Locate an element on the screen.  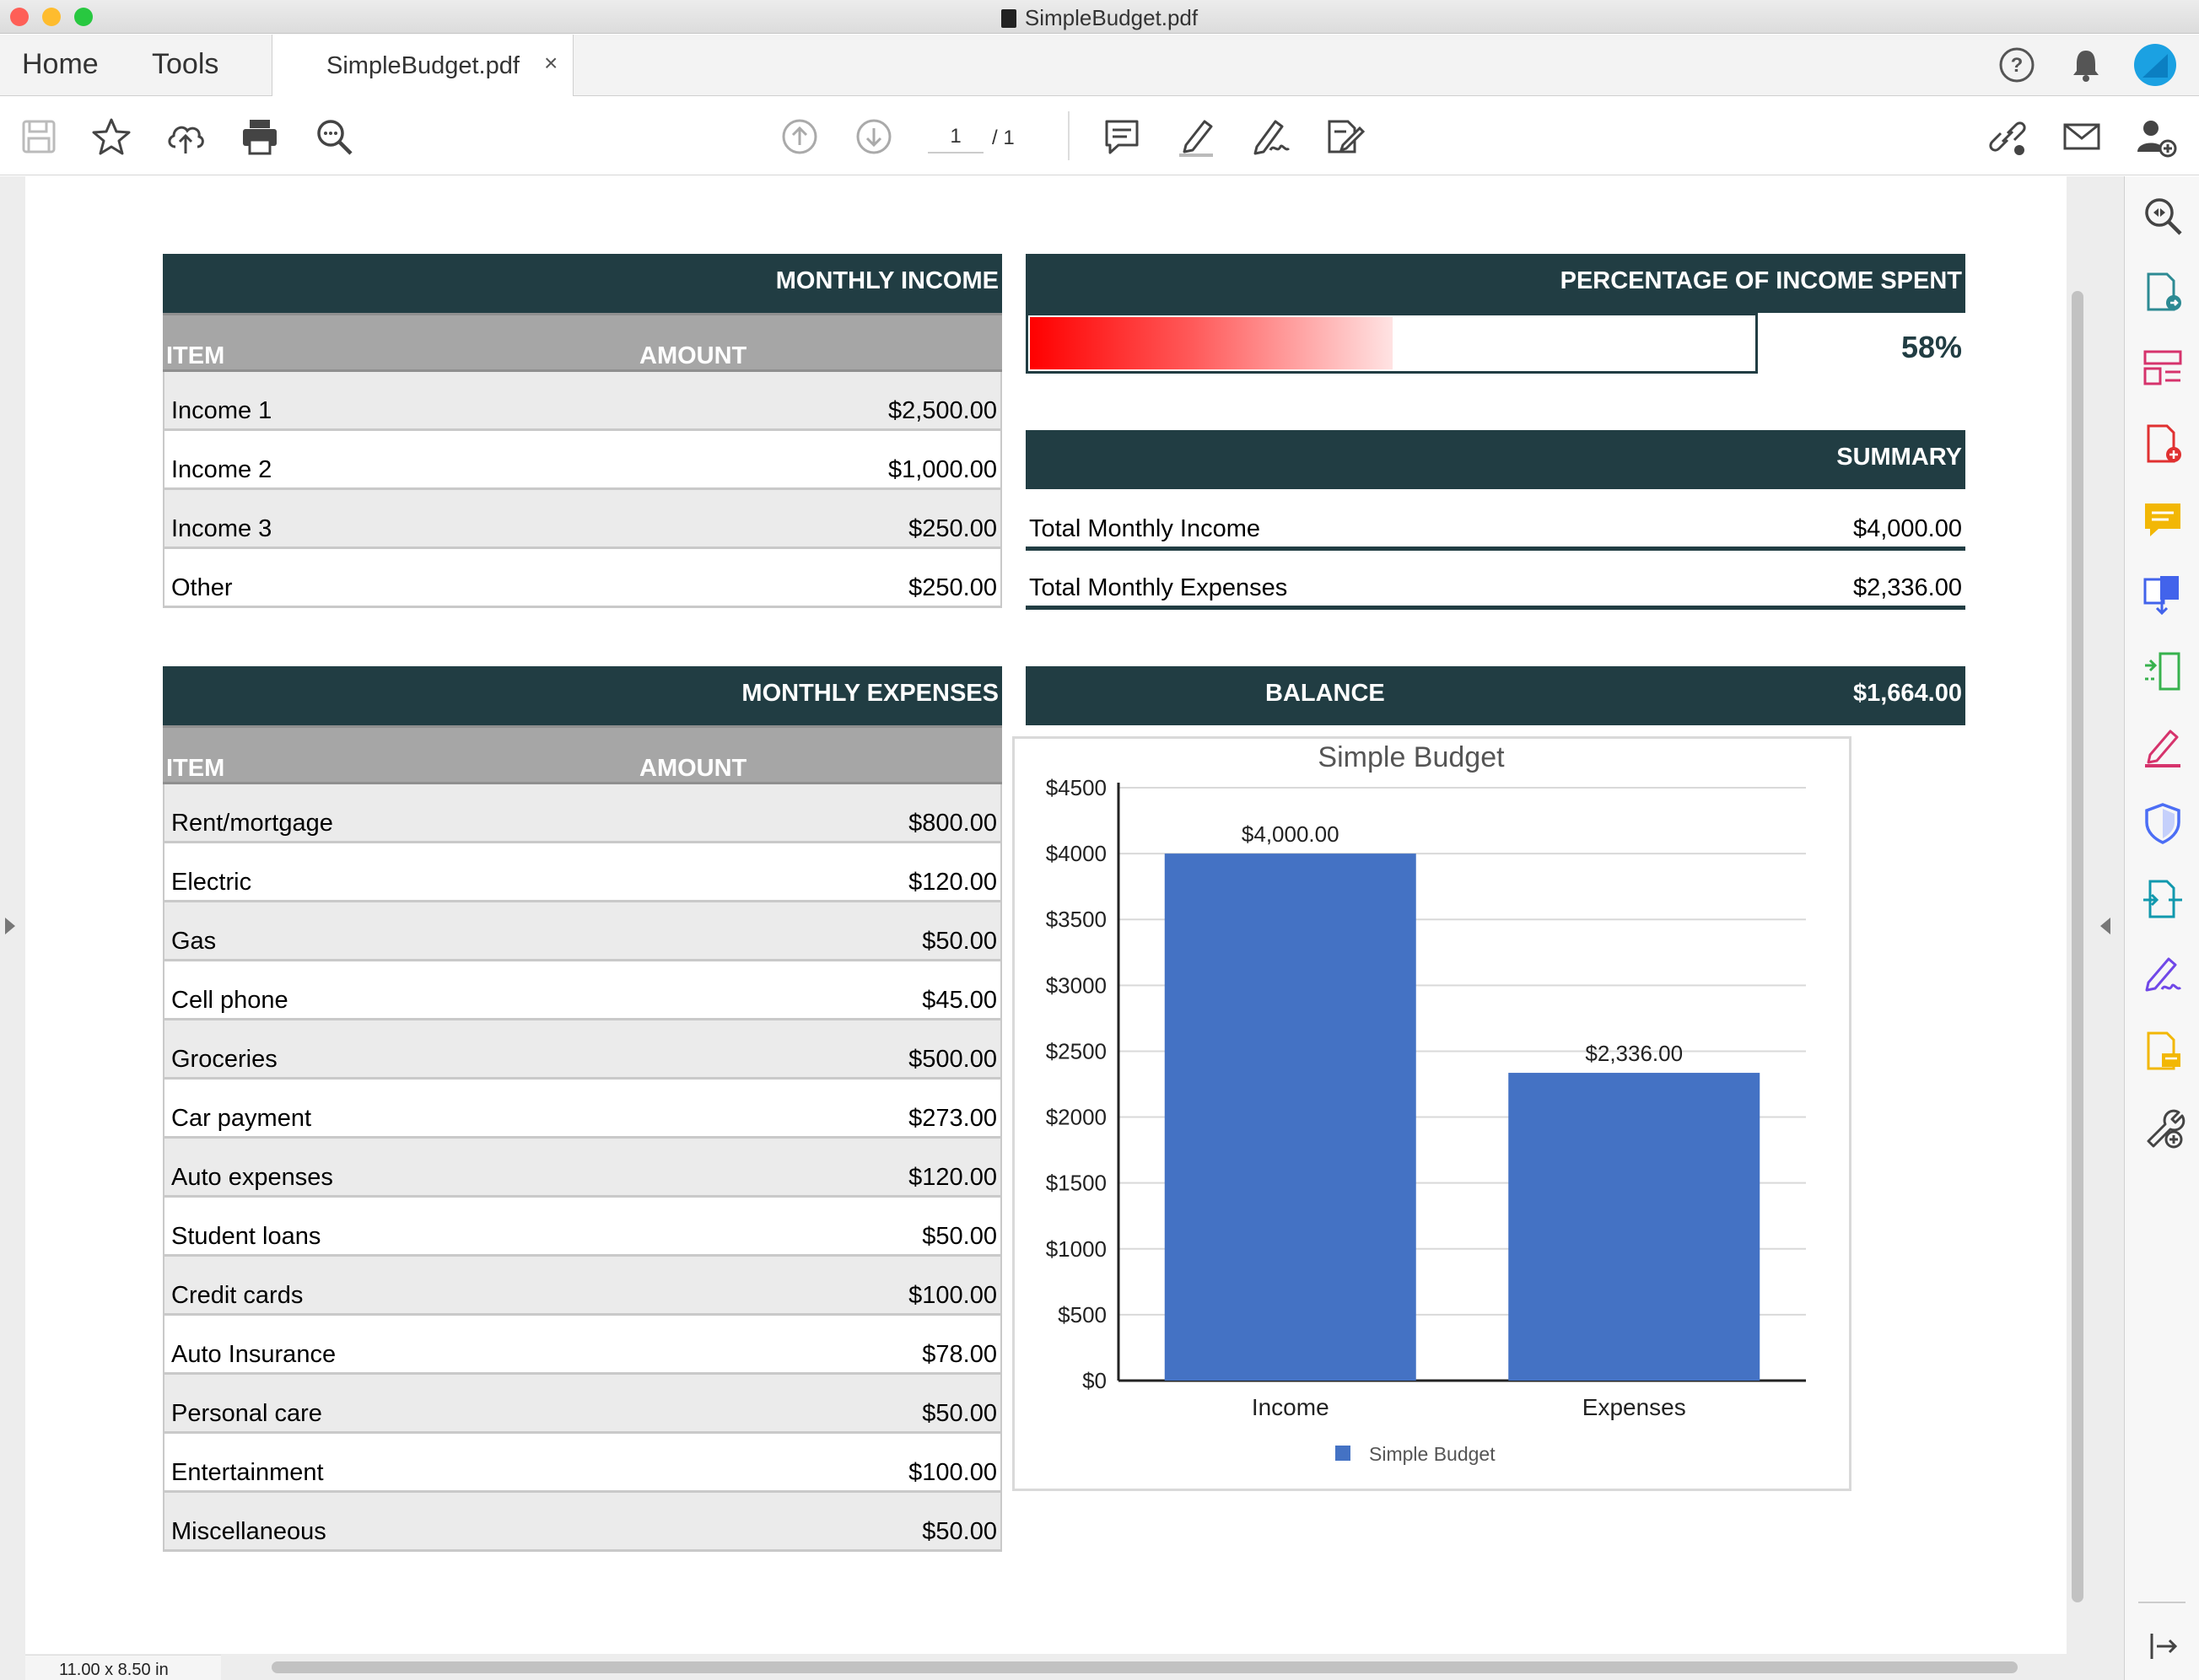
comment-icon is located at coordinates (1122, 137).